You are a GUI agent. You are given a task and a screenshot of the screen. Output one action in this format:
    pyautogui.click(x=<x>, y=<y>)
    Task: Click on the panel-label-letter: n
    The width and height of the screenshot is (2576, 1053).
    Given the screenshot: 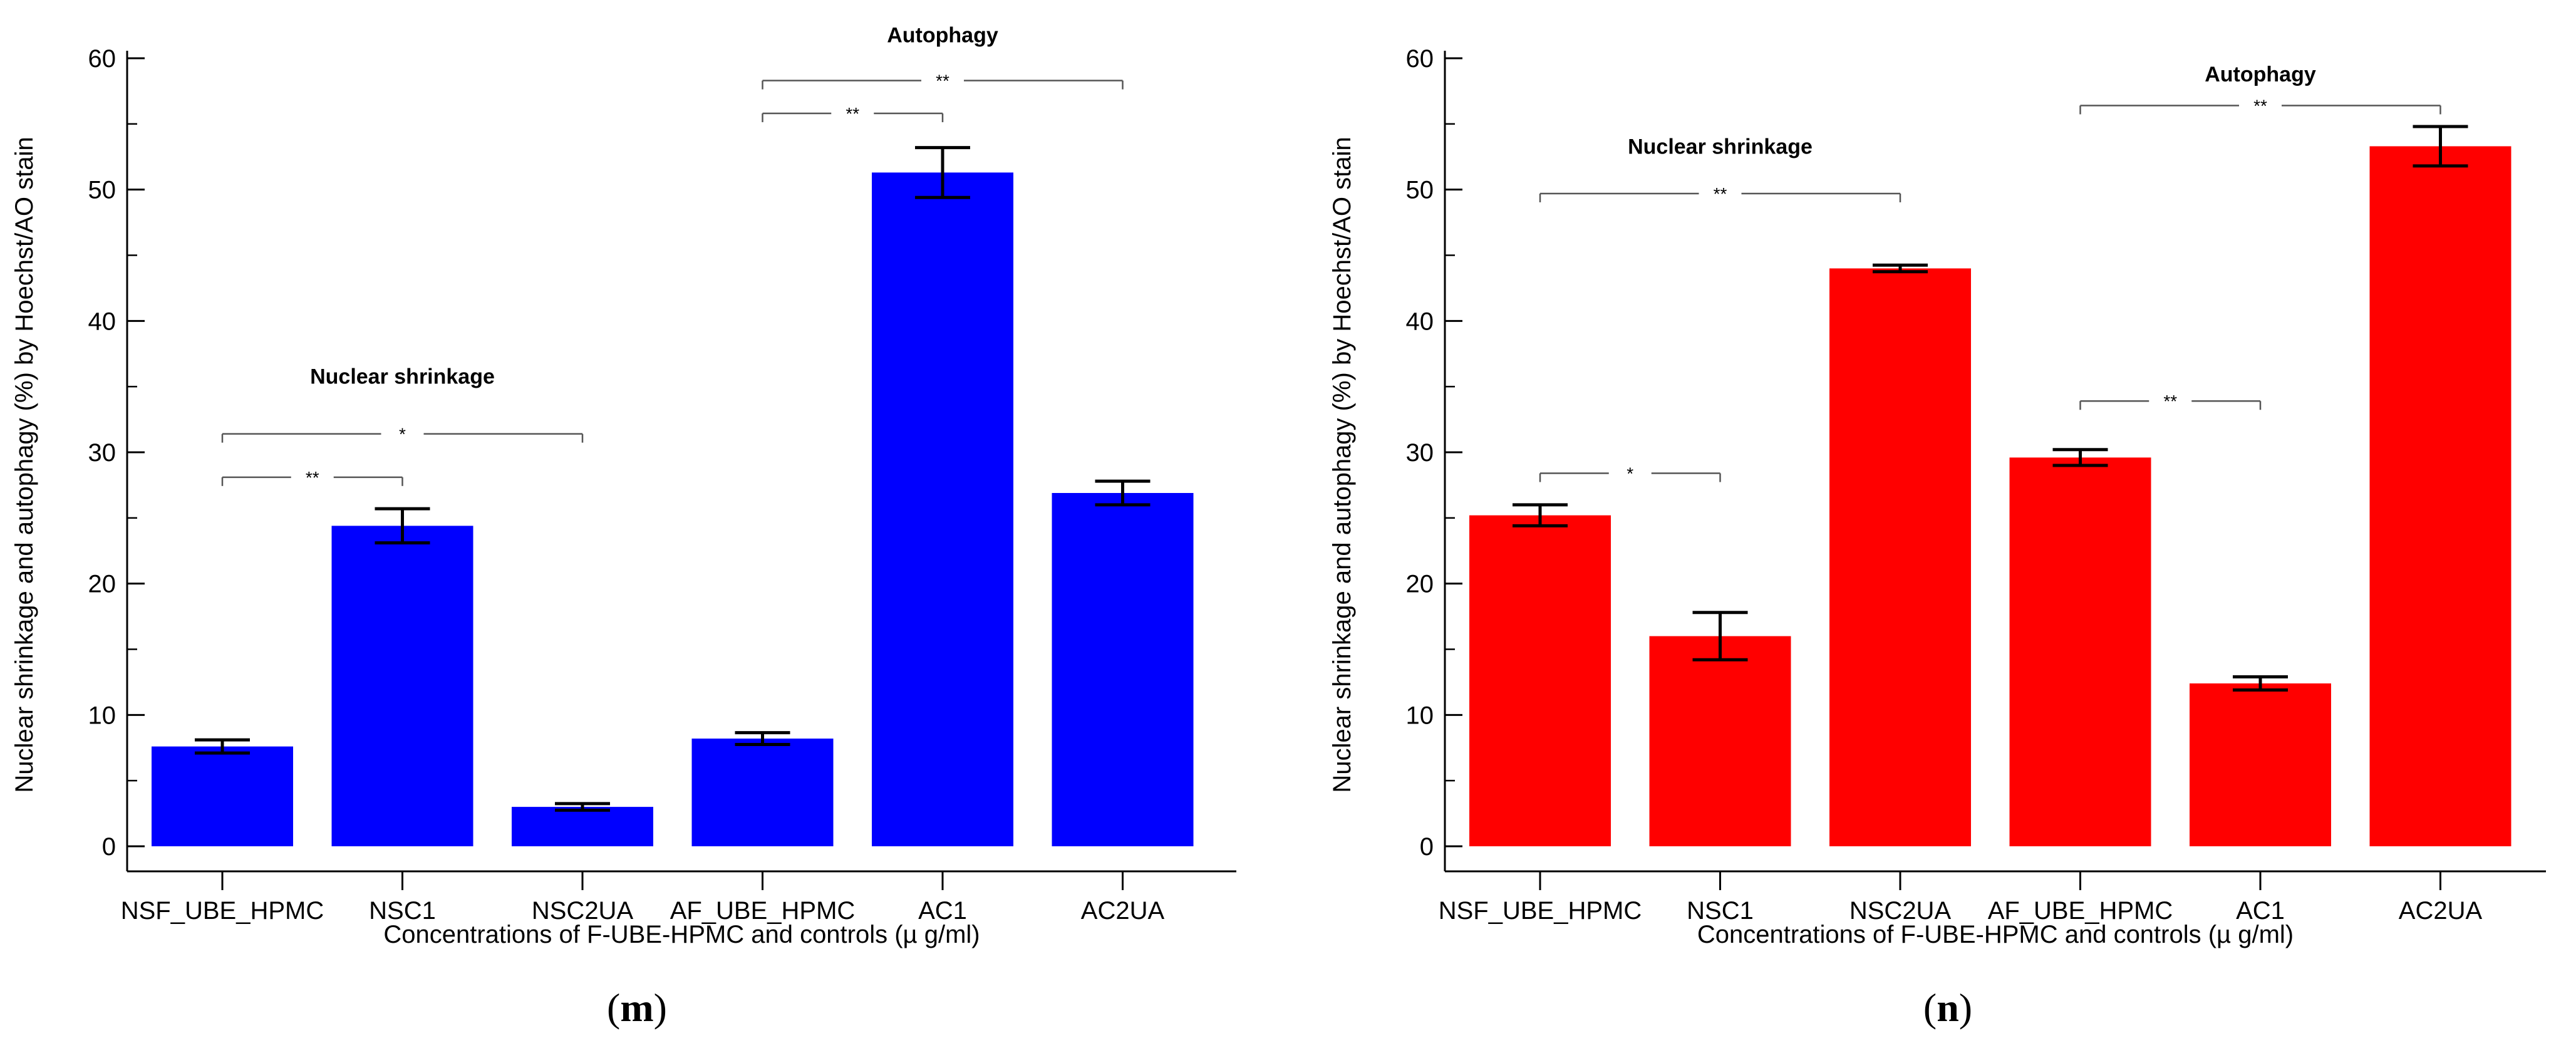 What is the action you would take?
    pyautogui.click(x=1948, y=1007)
    